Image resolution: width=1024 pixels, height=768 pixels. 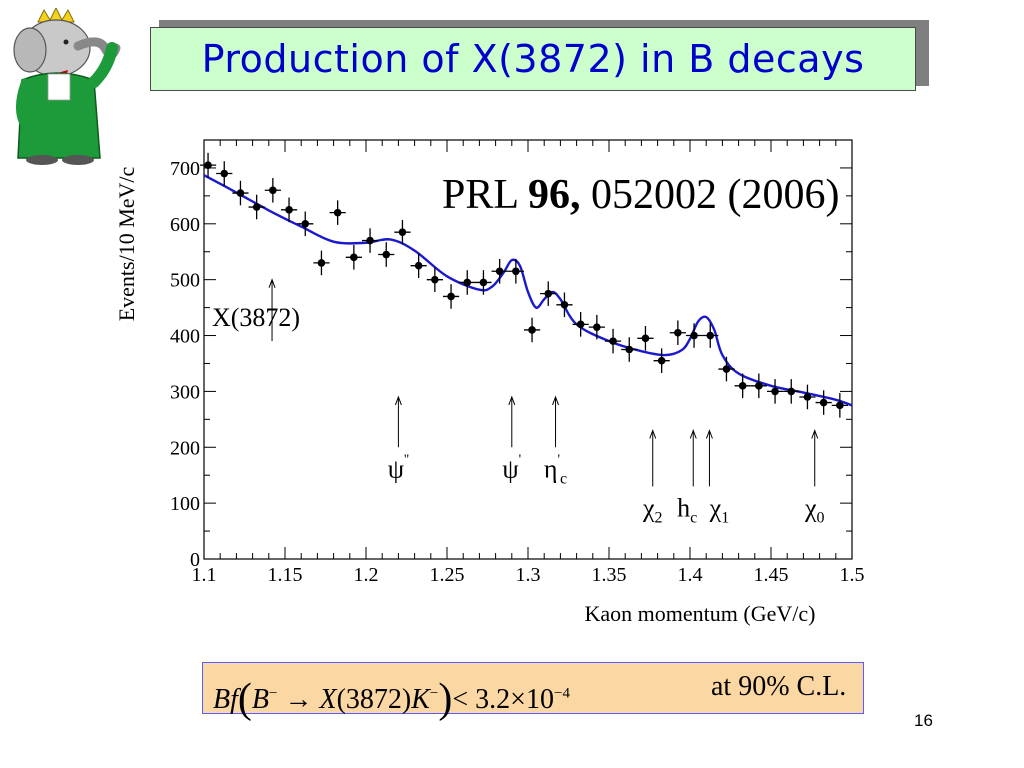 What do you see at coordinates (185, 504) in the screenshot?
I see `y-tick-label: 100` at bounding box center [185, 504].